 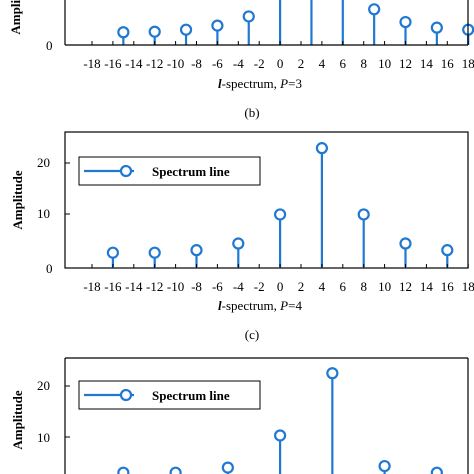 I want to click on panel-b-xtick-label: 18, so click(x=468, y=63).